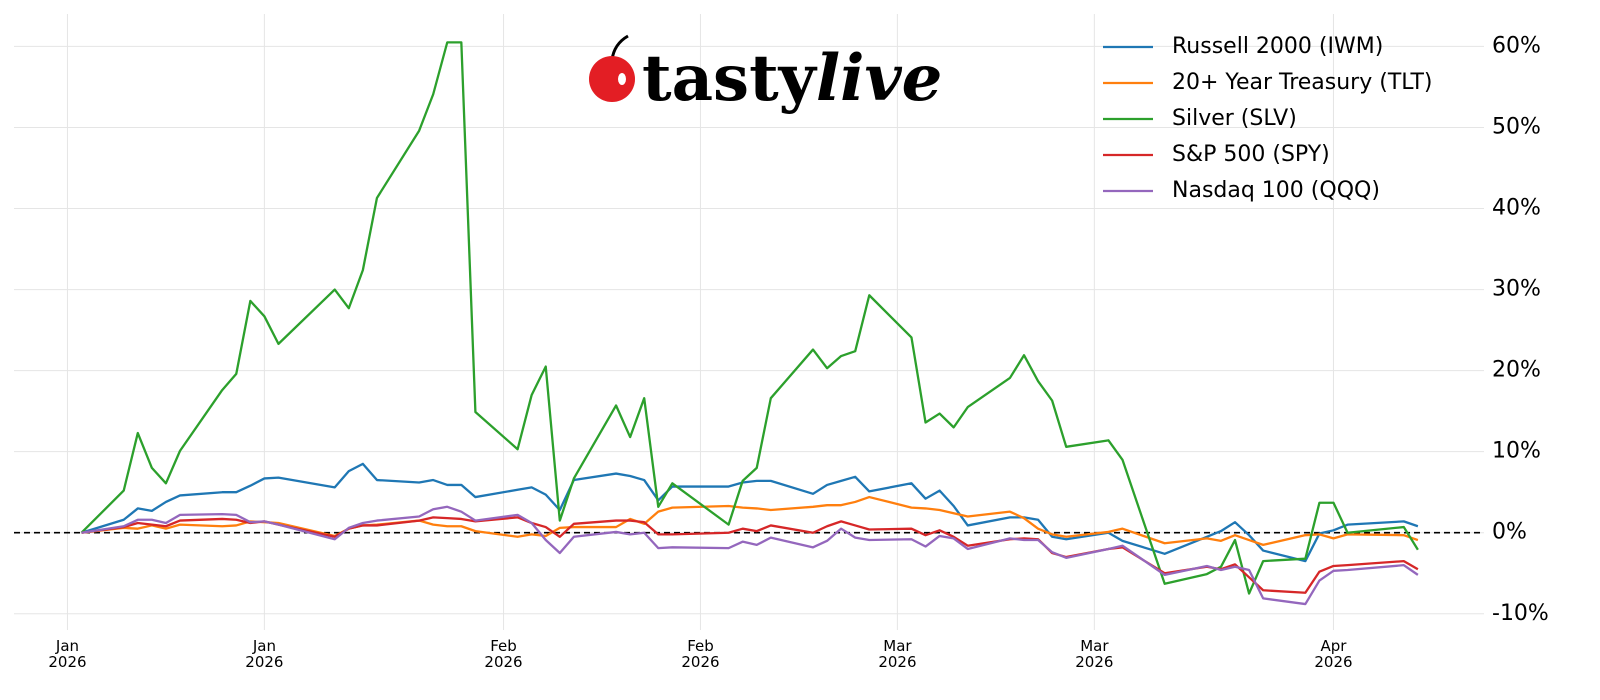  Describe the element at coordinates (1516, 126) in the screenshot. I see `y-tick-label: 50%` at that location.